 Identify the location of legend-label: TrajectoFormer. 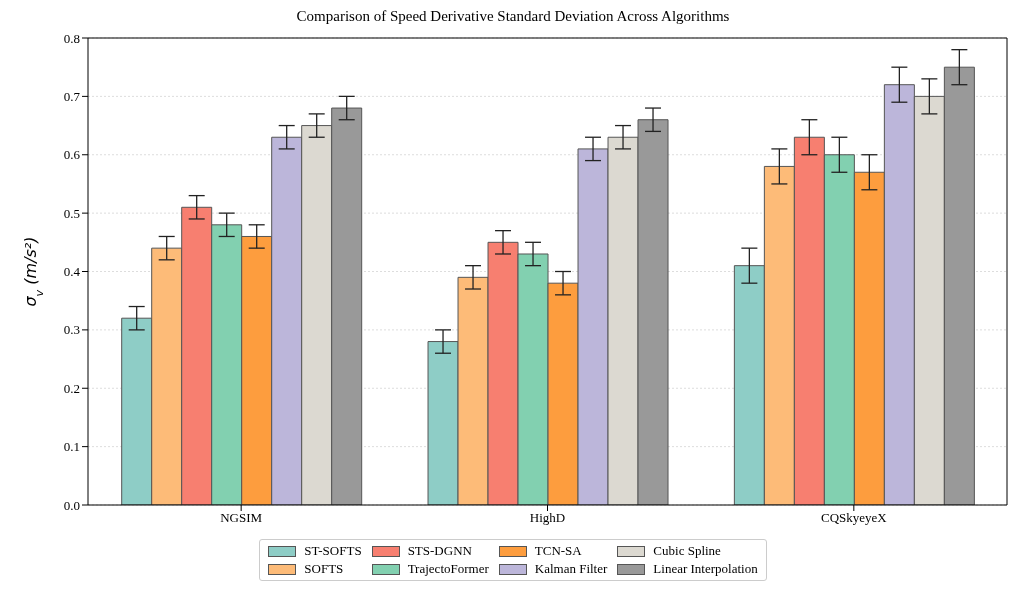
(448, 569).